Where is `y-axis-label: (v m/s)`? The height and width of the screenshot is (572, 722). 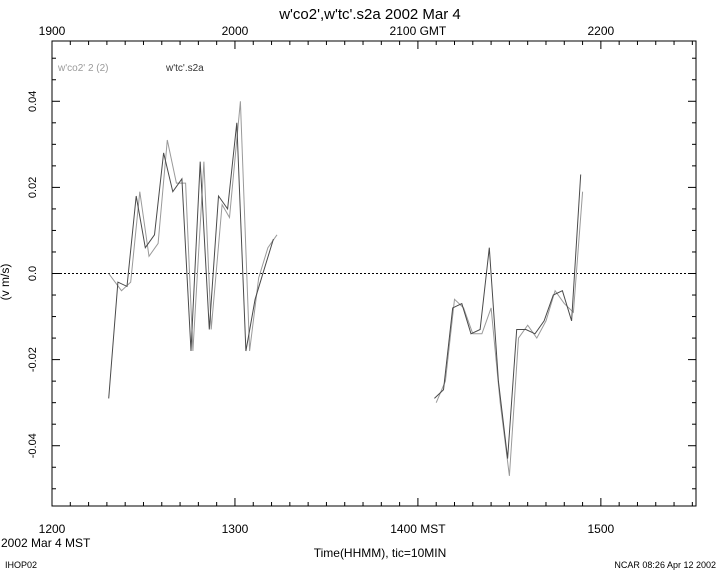
y-axis-label: (v m/s) is located at coordinates (6, 282).